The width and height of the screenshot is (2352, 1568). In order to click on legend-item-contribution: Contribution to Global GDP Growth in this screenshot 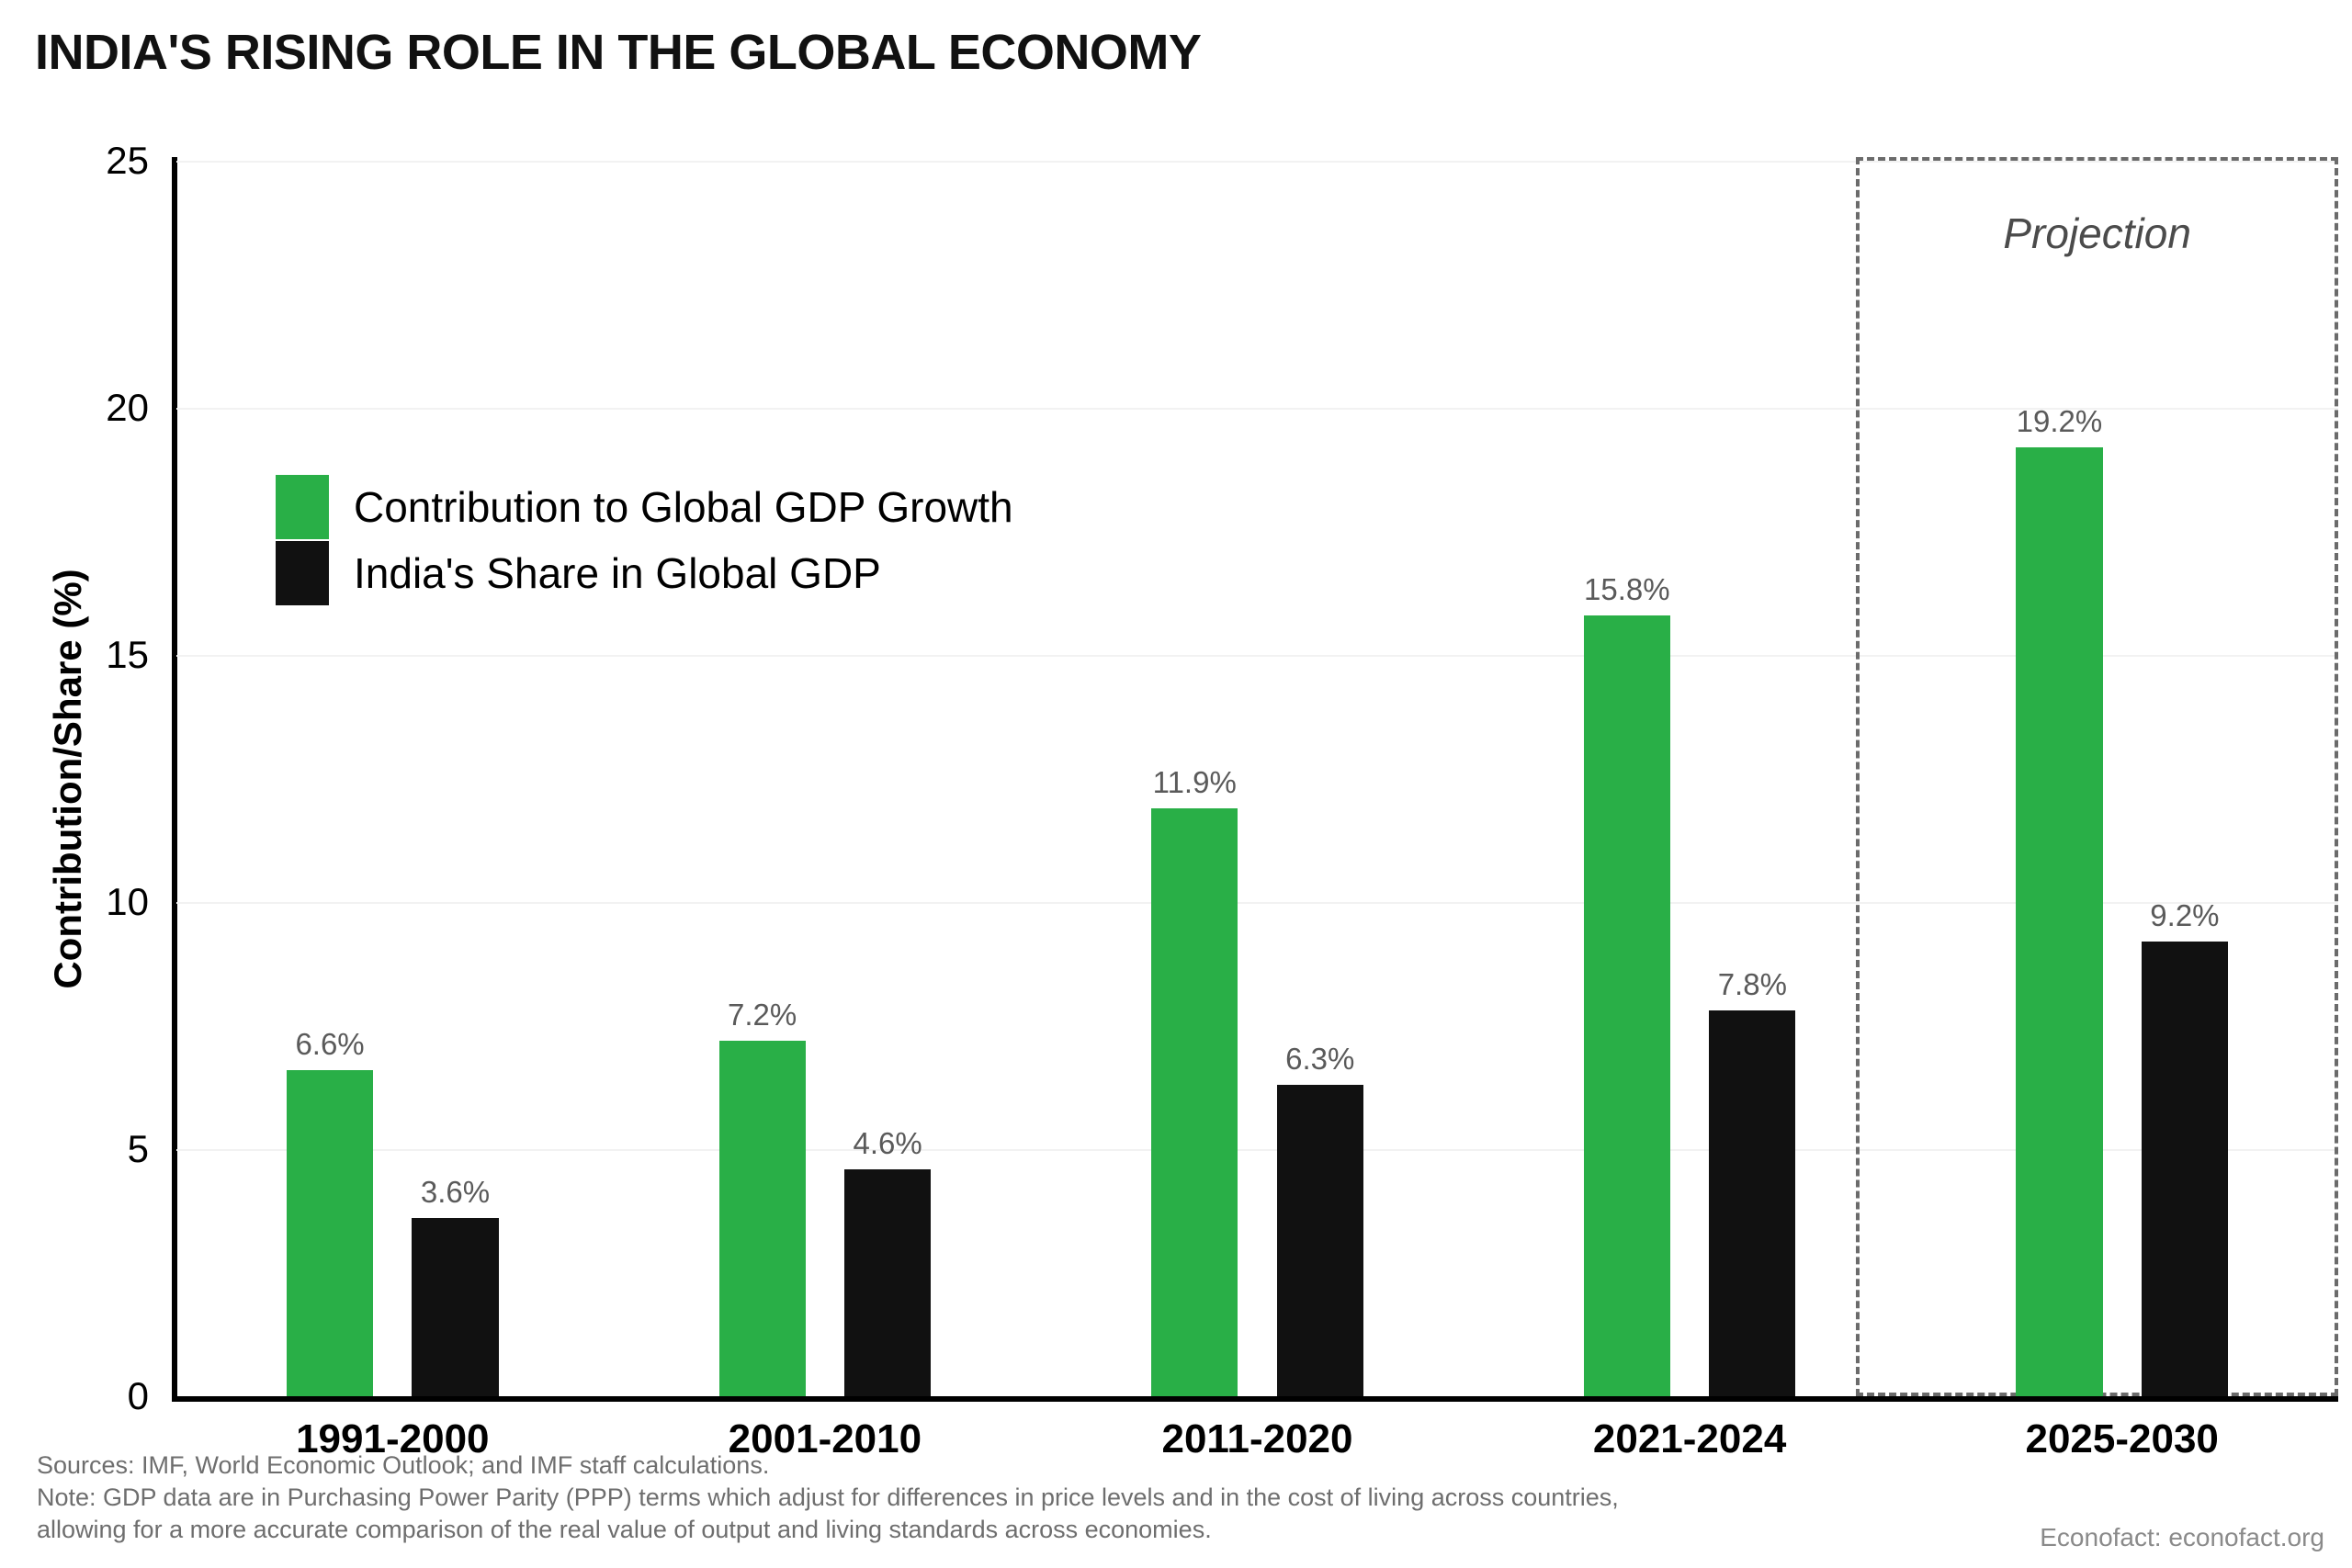, I will do `click(645, 507)`.